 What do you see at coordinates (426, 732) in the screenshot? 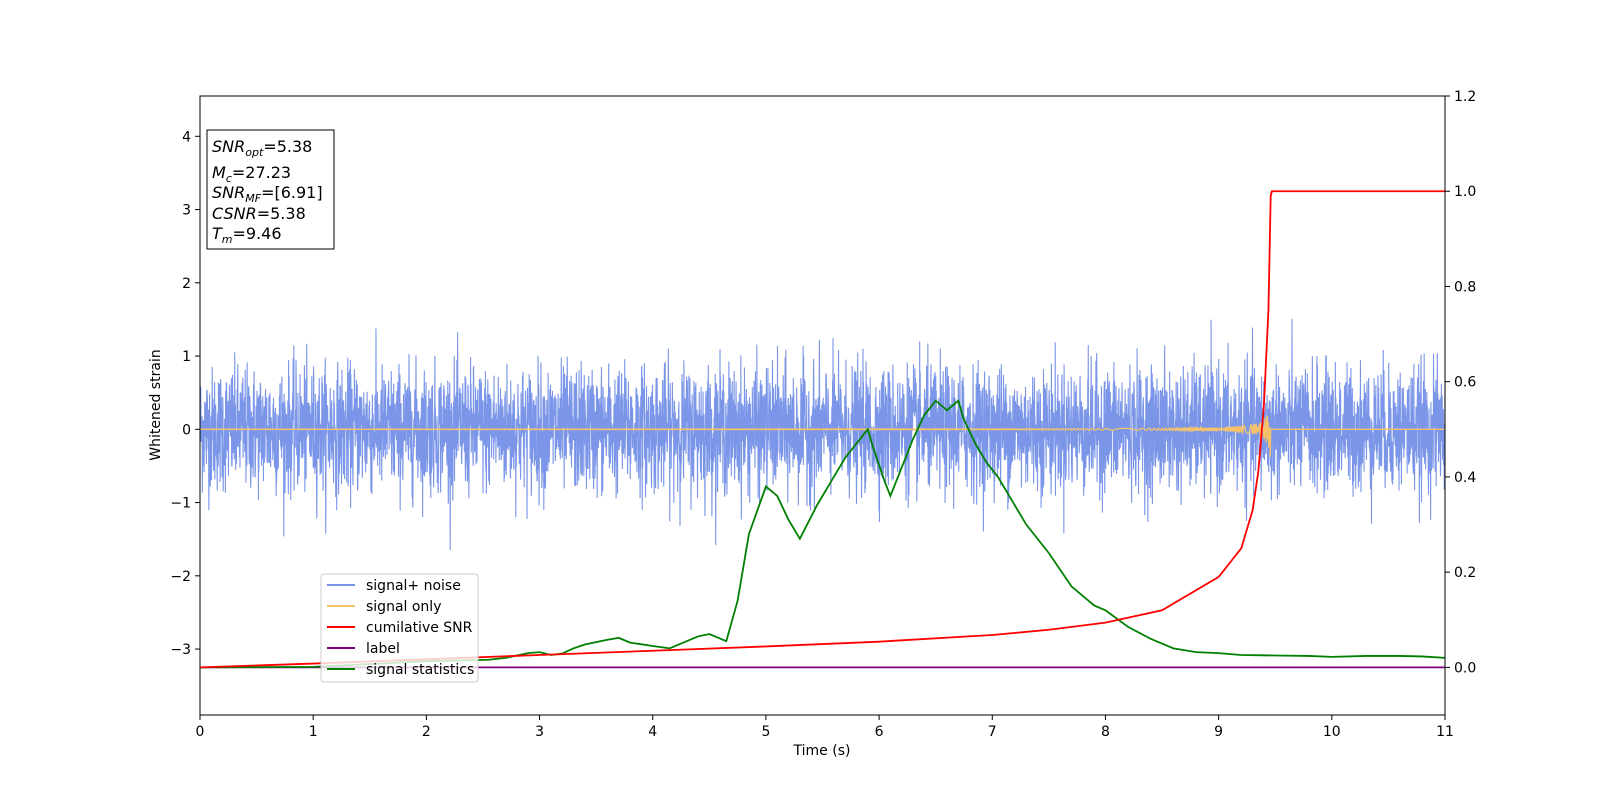
I see `x-tick-label: 2` at bounding box center [426, 732].